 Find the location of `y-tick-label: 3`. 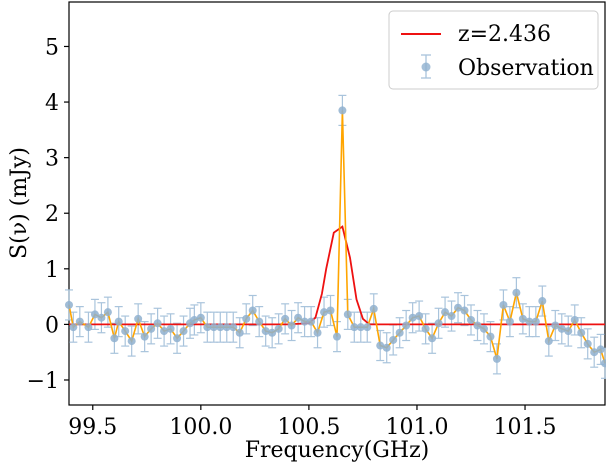

y-tick-label: 3 is located at coordinates (52, 159).